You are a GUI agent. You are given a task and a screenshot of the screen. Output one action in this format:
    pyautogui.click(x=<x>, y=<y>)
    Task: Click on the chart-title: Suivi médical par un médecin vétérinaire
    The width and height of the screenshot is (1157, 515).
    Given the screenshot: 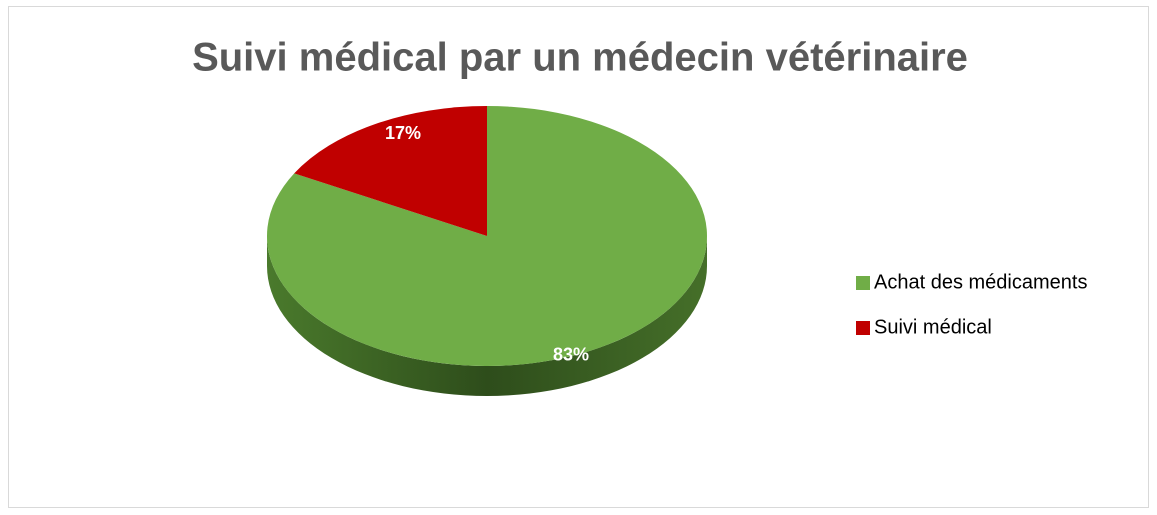 What is the action you would take?
    pyautogui.click(x=580, y=58)
    